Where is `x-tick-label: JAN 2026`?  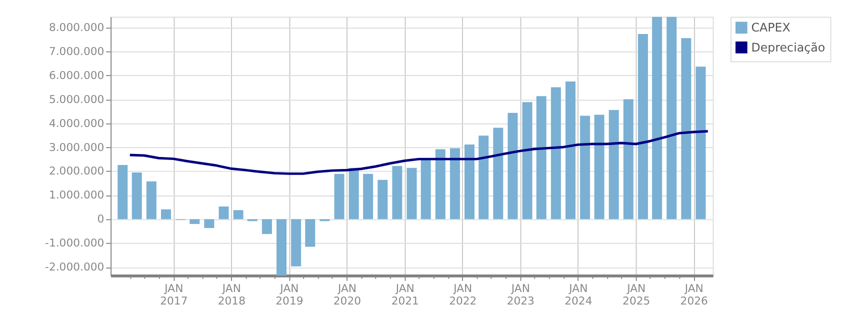 x-tick-label: JAN 2026 is located at coordinates (694, 295).